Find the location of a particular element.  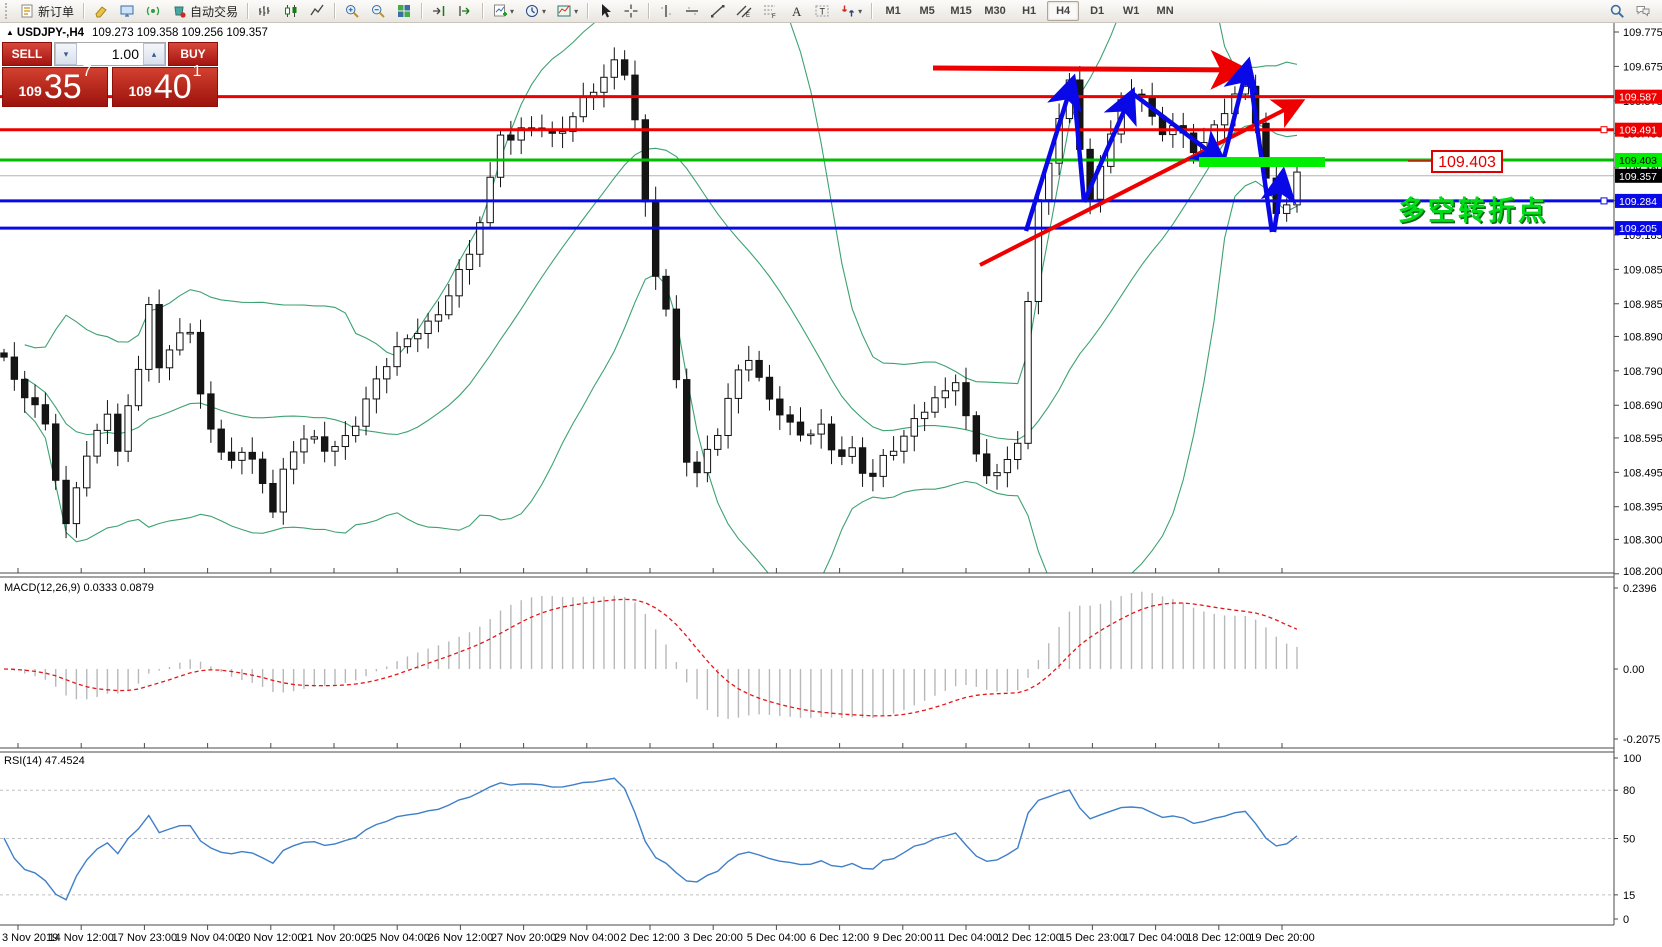

cursor-button is located at coordinates (605, 11).